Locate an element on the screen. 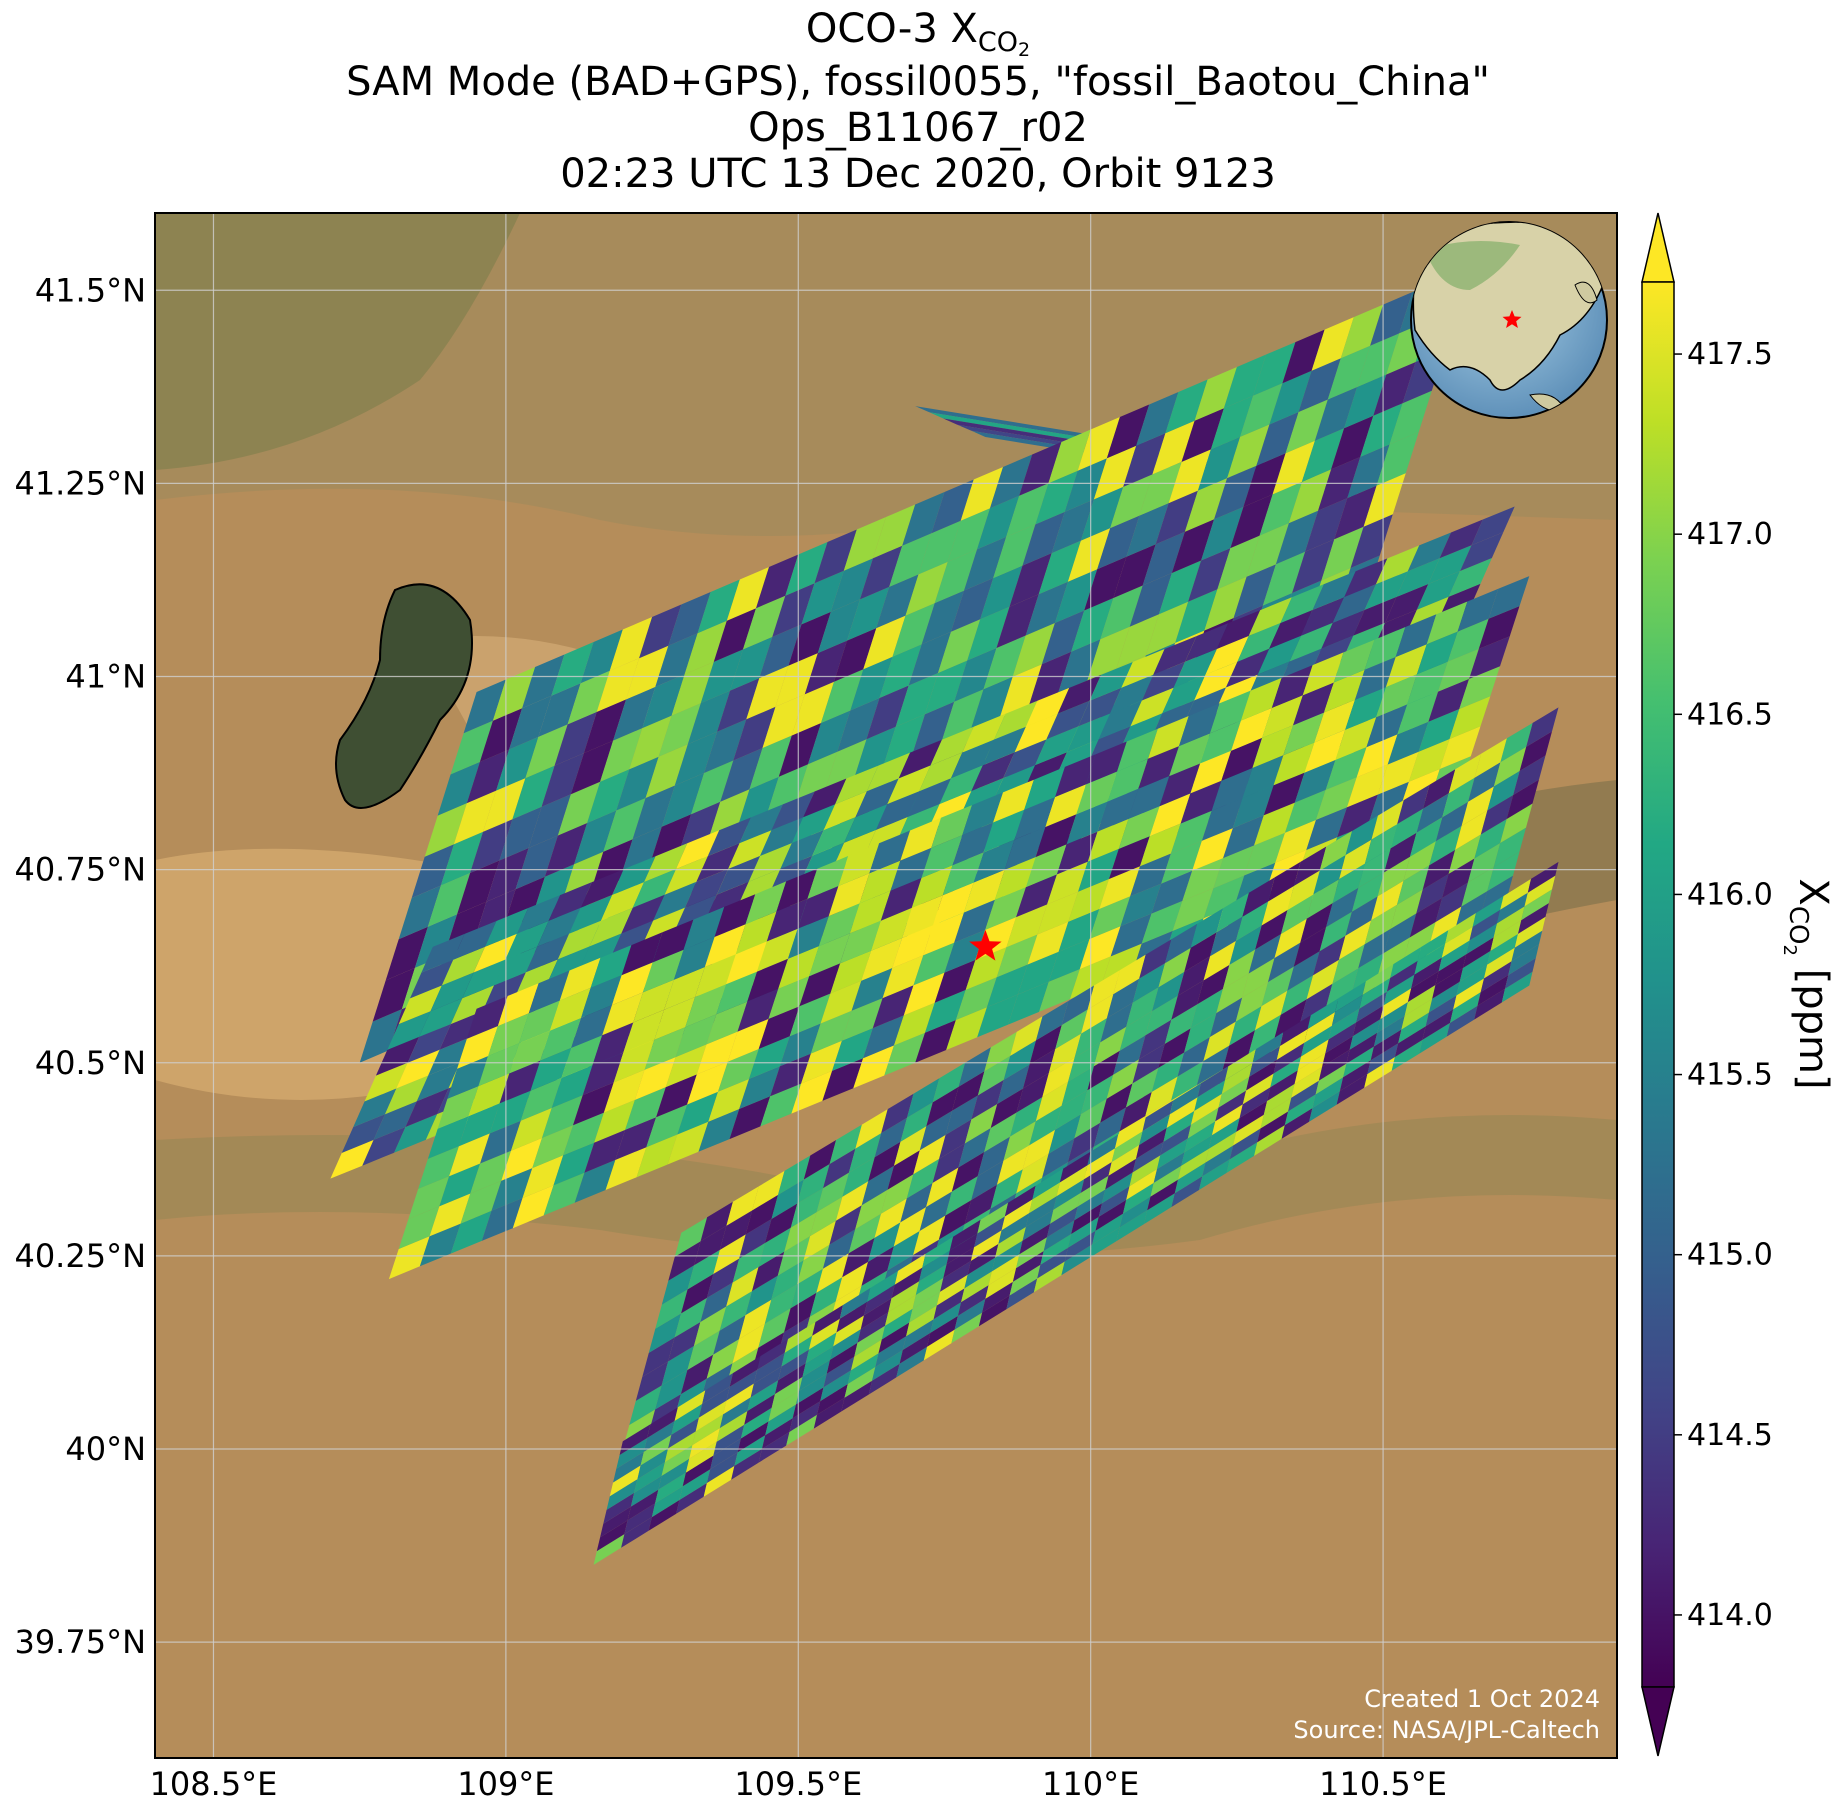 Image resolution: width=1836 pixels, height=1801 pixels. colorbar-tick-label: 415.5 is located at coordinates (1730, 1075).